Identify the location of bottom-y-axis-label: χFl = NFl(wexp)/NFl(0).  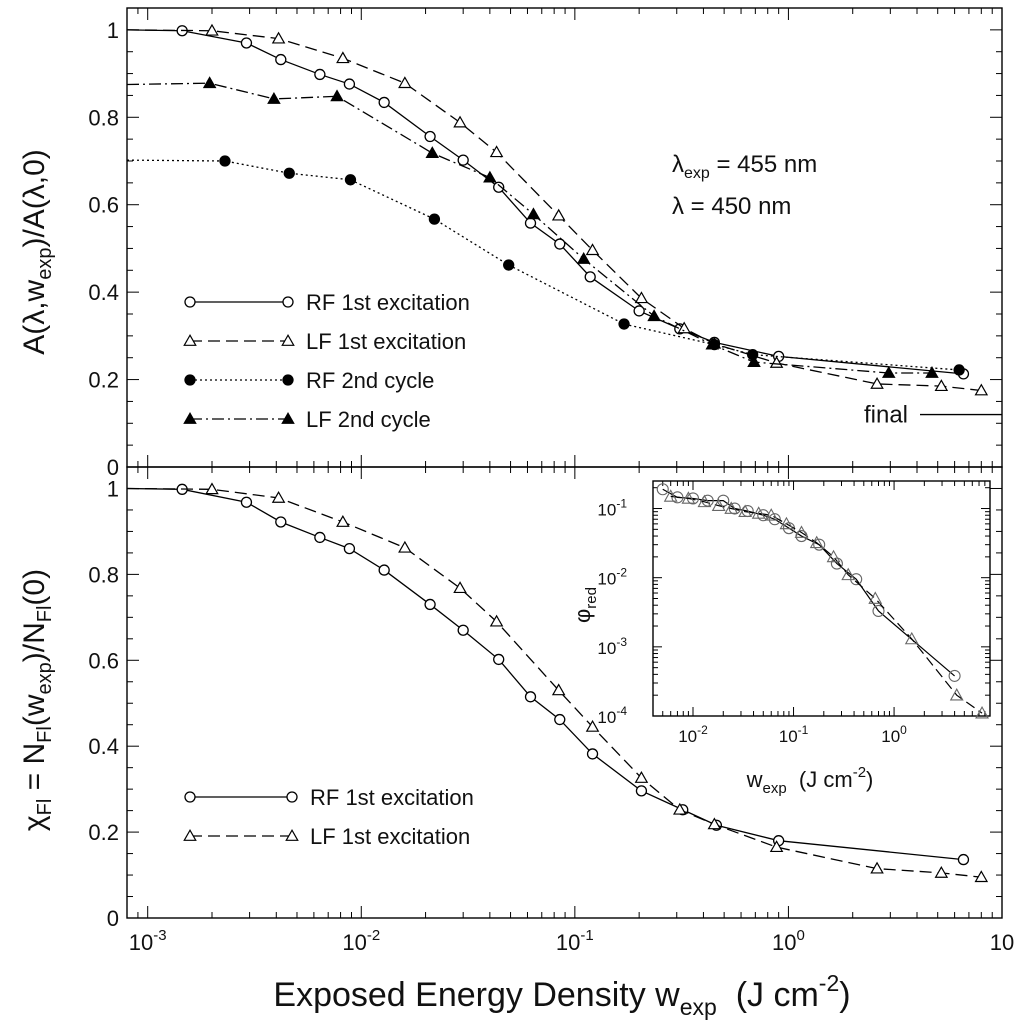
(37, 700).